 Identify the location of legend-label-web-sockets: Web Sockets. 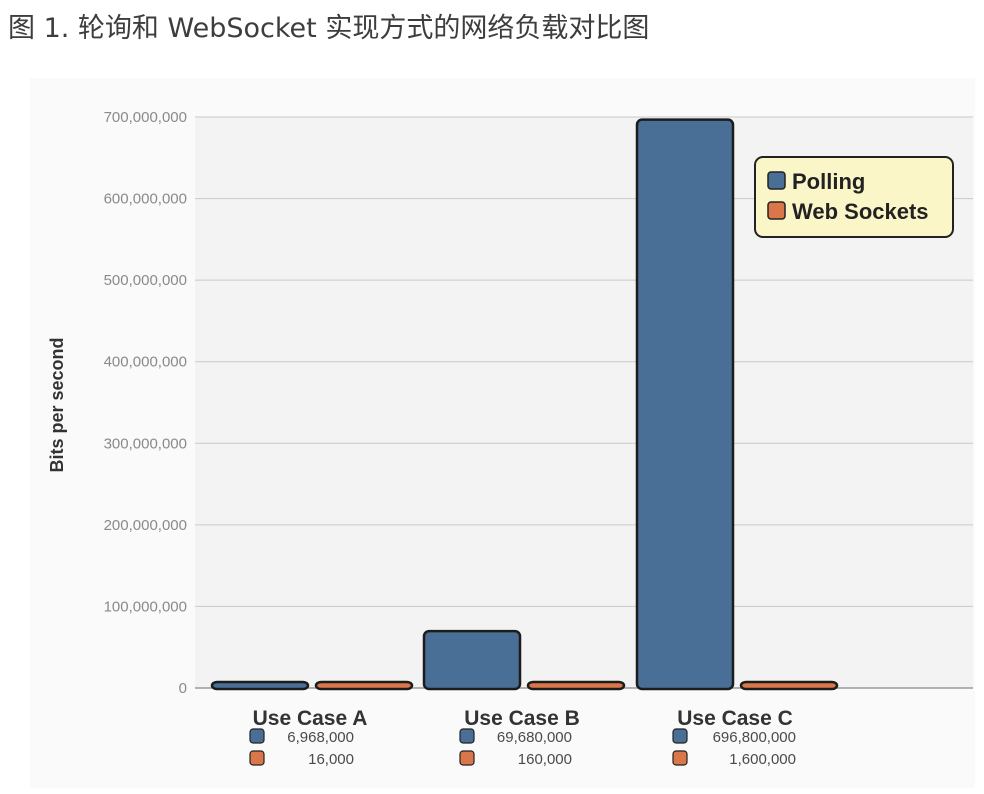
(860, 211).